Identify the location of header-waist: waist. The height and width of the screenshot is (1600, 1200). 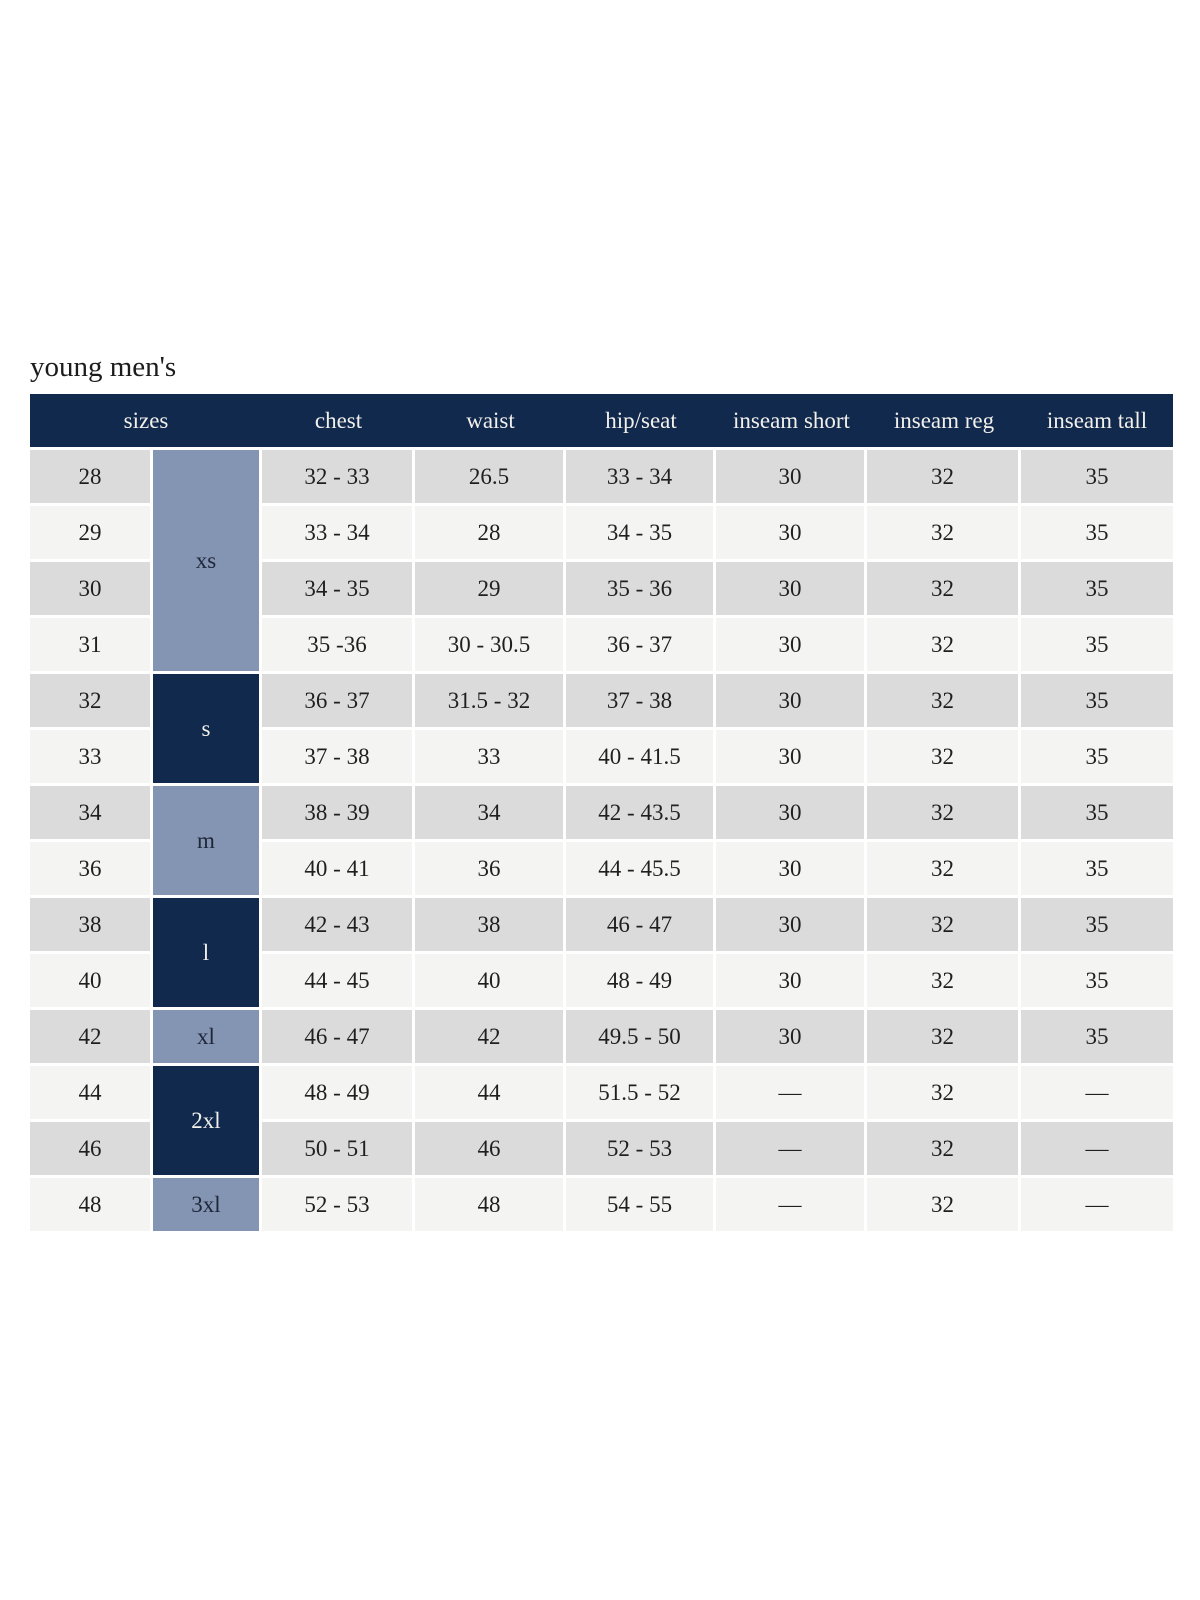
(490, 422).